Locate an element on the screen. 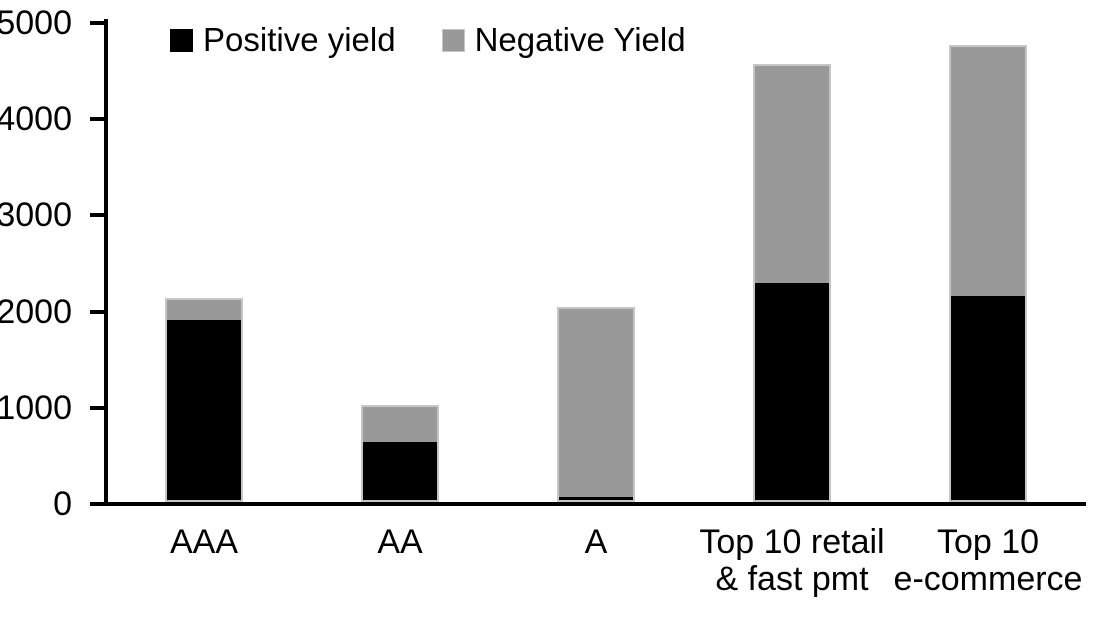 The width and height of the screenshot is (1102, 618). x-axis-label-aa: AA is located at coordinates (400, 542).